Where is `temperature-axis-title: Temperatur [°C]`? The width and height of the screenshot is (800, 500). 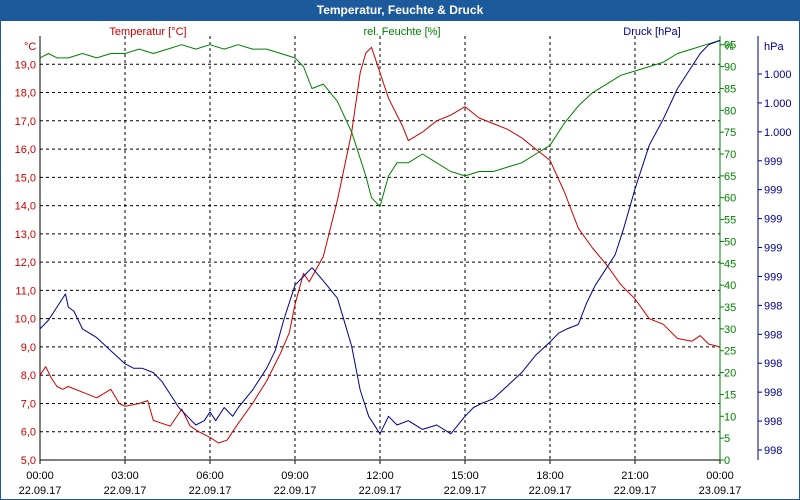 temperature-axis-title: Temperatur [°C] is located at coordinates (147, 32).